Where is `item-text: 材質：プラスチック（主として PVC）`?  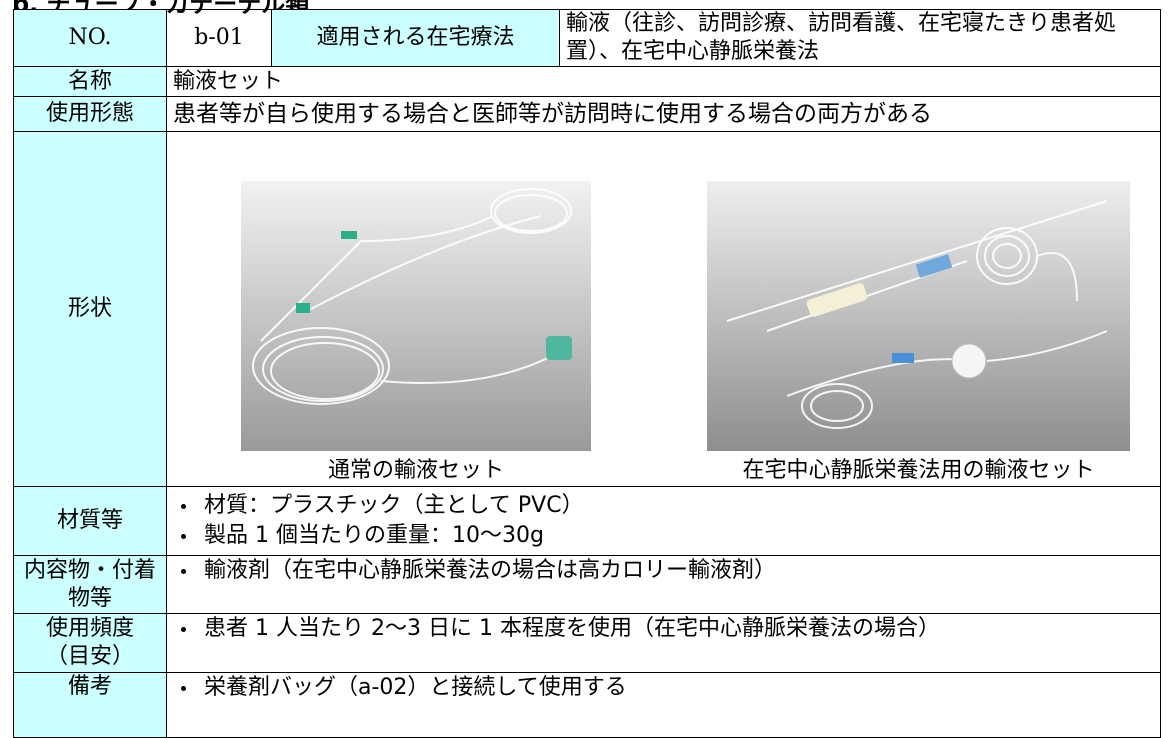 item-text: 材質：プラスチック（主として PVC） is located at coordinates (394, 505).